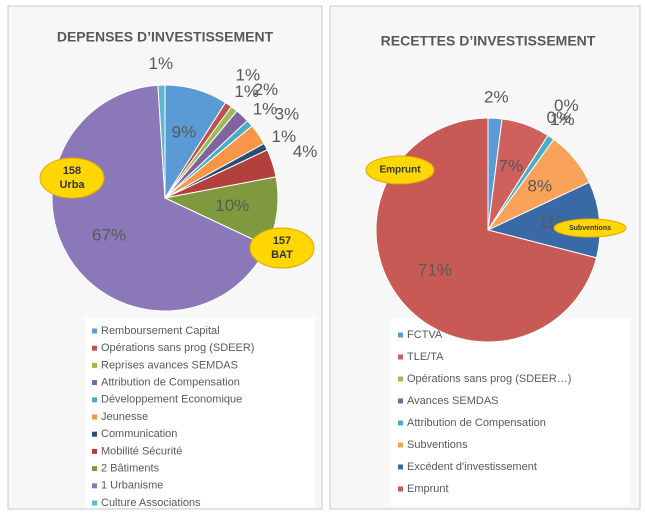 This screenshot has height=516, width=645. What do you see at coordinates (489, 379) in the screenshot?
I see `legend-label: Opérations sans prog (SDEER…)` at bounding box center [489, 379].